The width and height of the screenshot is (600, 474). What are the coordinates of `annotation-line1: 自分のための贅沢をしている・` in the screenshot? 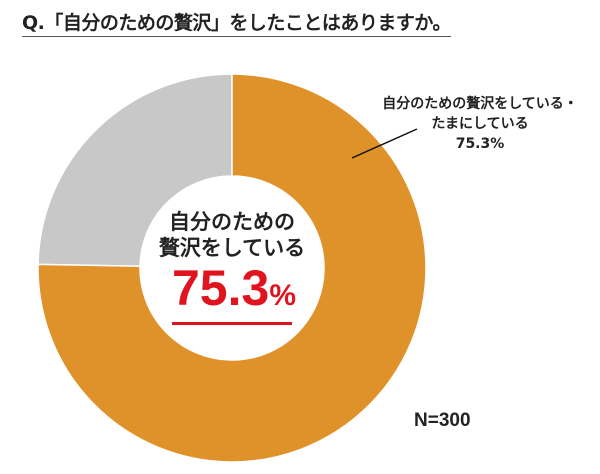 It's located at (480, 104).